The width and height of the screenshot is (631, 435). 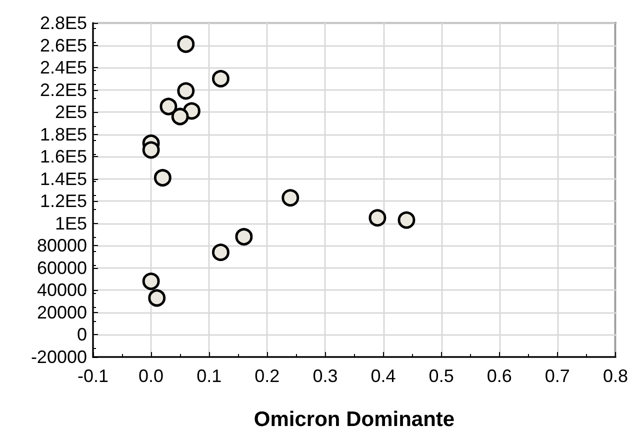 What do you see at coordinates (557, 376) in the screenshot?
I see `x-tick-label: 0.7` at bounding box center [557, 376].